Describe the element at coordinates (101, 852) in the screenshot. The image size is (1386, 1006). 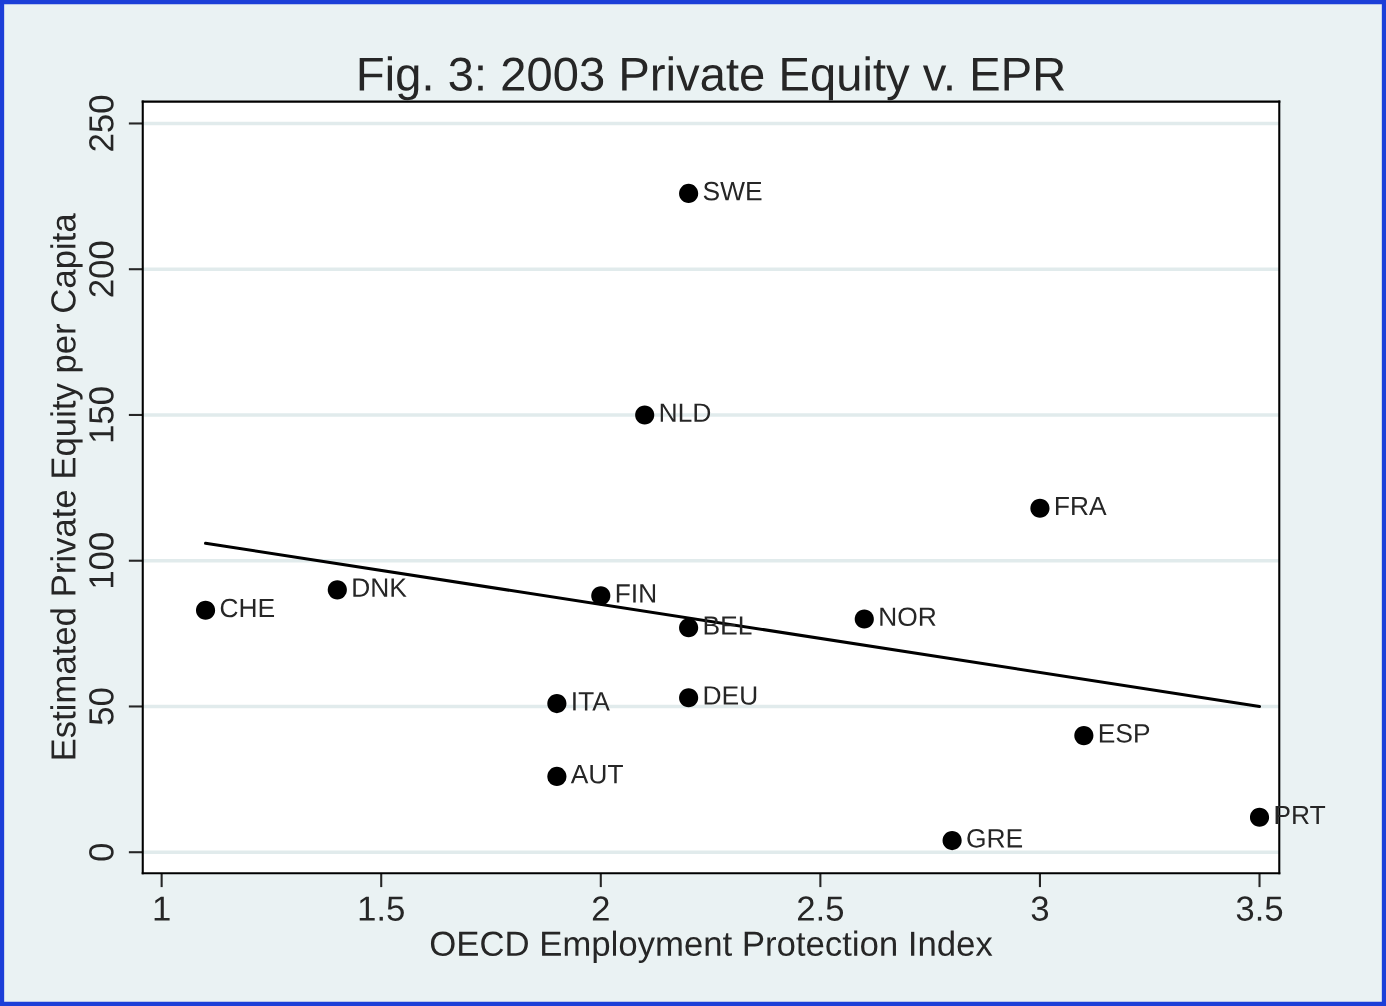
I see `y-tick-label: 0` at that location.